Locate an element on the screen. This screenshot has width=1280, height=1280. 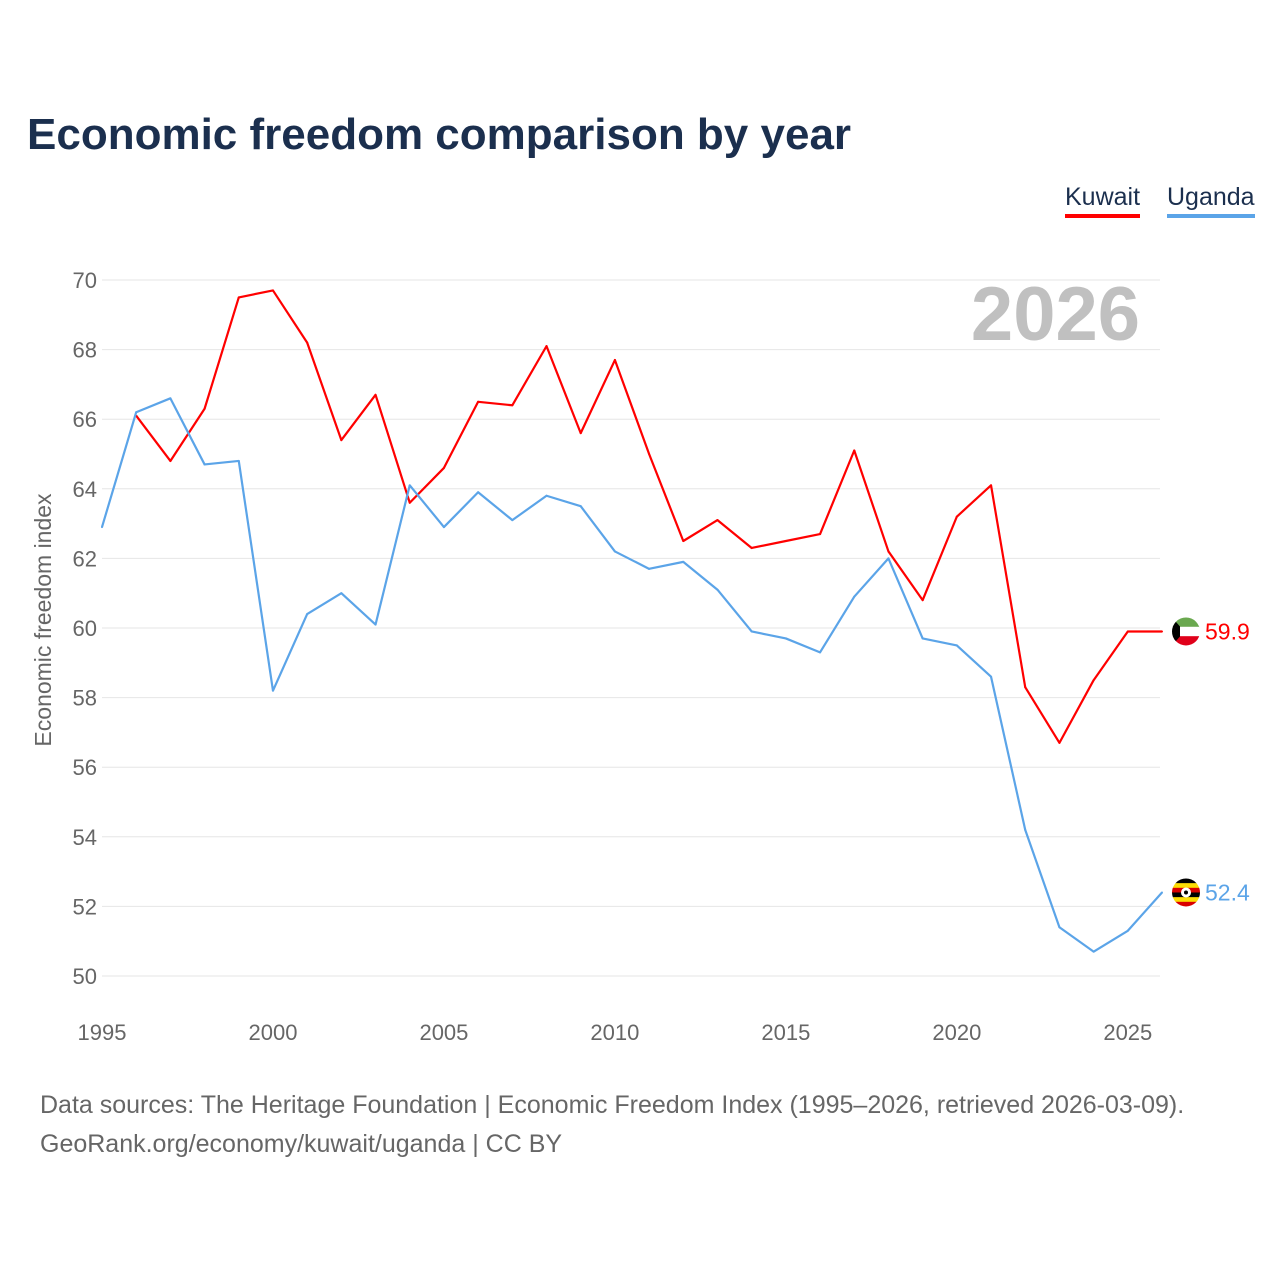
y-tick-label: 56 is located at coordinates (85, 767).